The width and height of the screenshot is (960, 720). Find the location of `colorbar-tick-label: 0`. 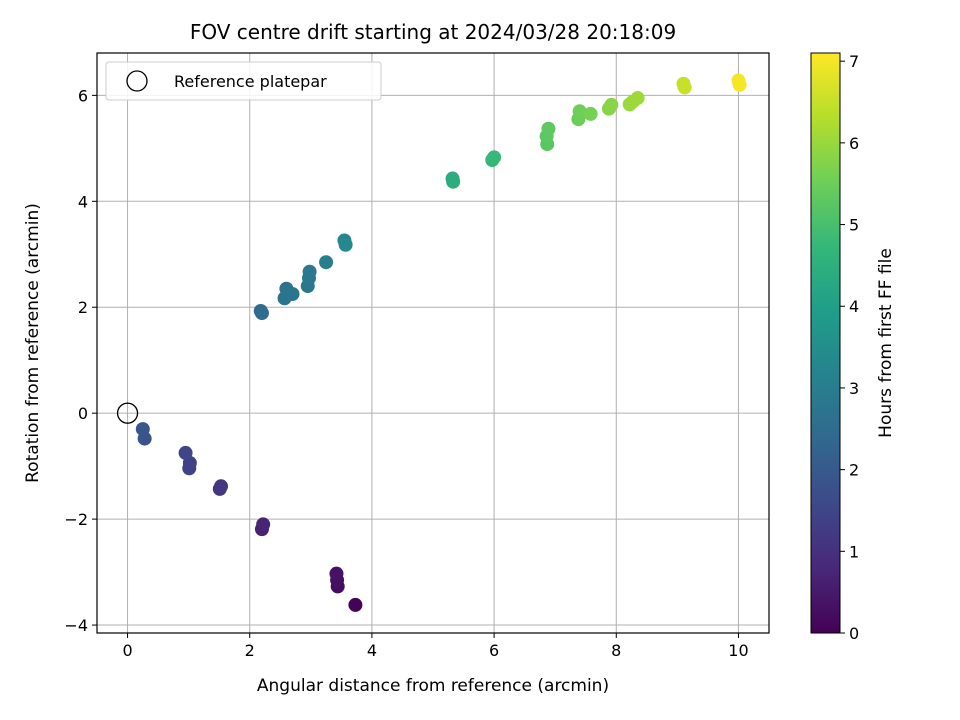

colorbar-tick-label: 0 is located at coordinates (854, 633).